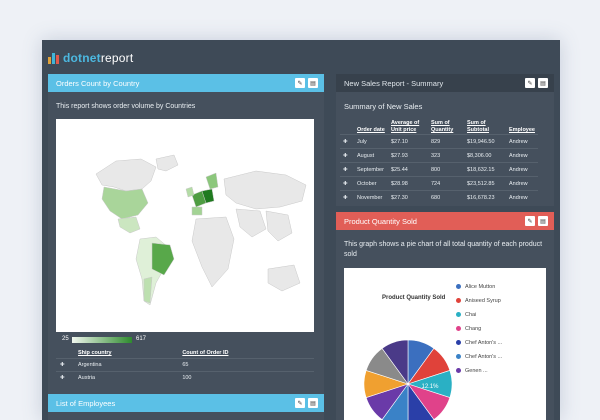 The height and width of the screenshot is (420, 600). I want to click on table-row: ✚ Austria 100, so click(185, 377).